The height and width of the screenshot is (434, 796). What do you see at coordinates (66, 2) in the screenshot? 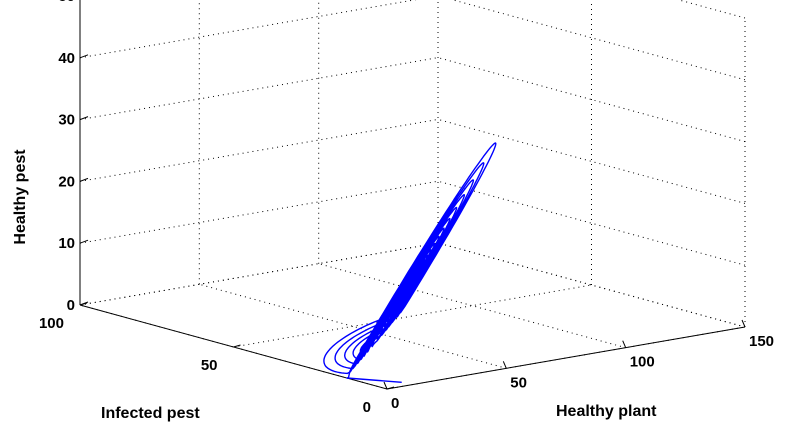
I see `z-tick-label: 50` at bounding box center [66, 2].